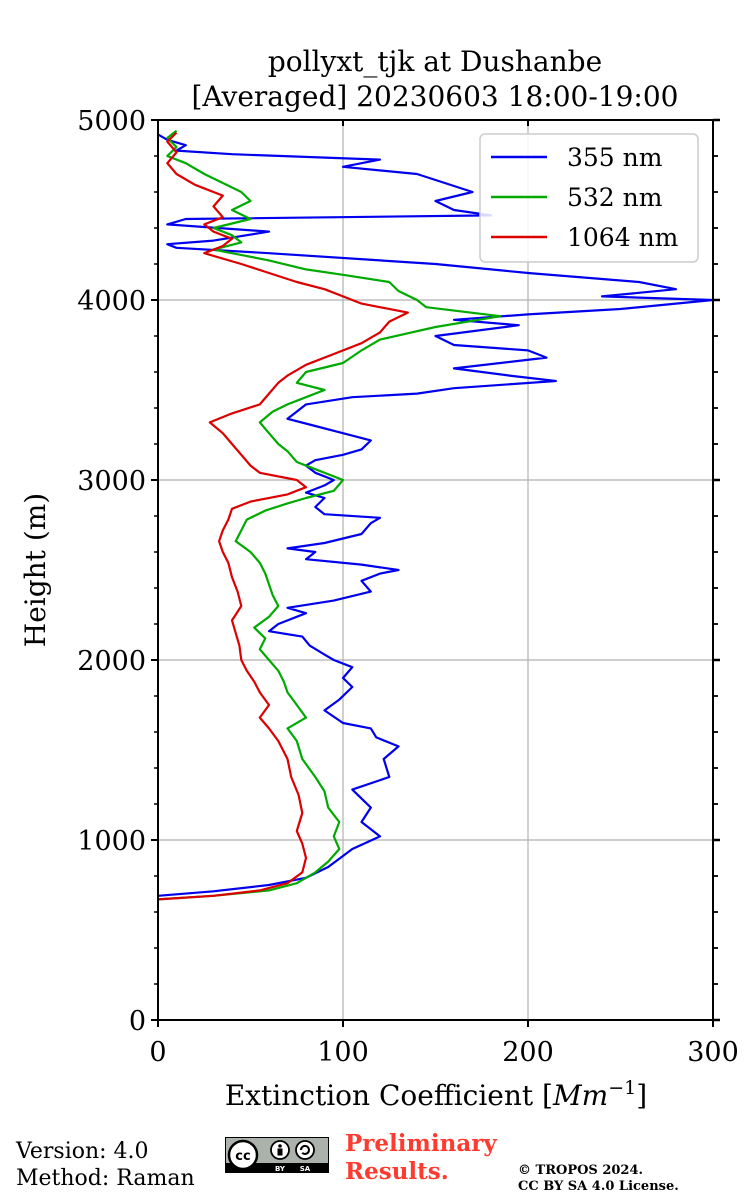  I want to click on version-text: Version: 4.0, so click(82, 1151).